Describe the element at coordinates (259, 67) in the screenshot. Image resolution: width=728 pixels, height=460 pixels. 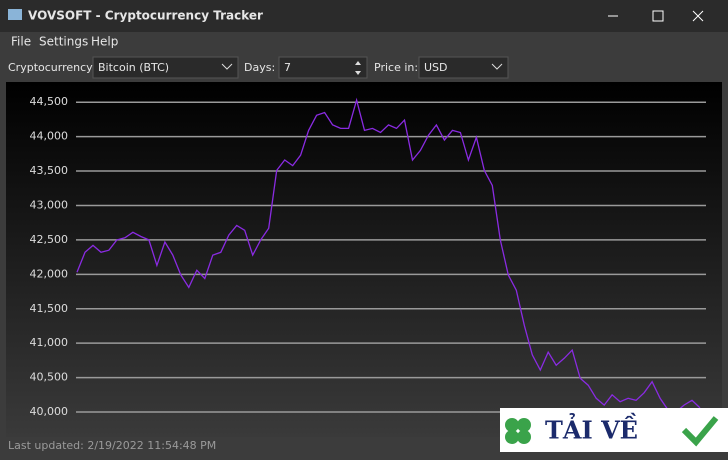
I see `days-label: Days:` at that location.